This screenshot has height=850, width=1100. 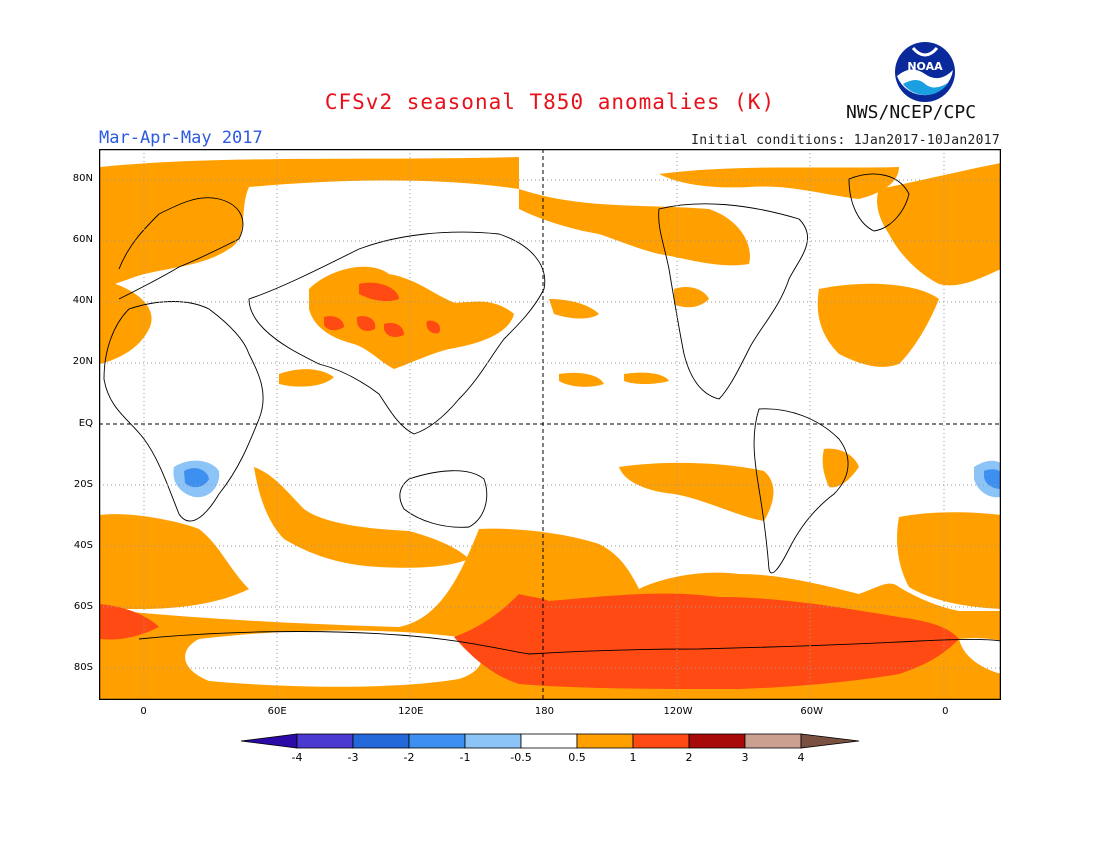 I want to click on coastline-africa, so click(x=183, y=411).